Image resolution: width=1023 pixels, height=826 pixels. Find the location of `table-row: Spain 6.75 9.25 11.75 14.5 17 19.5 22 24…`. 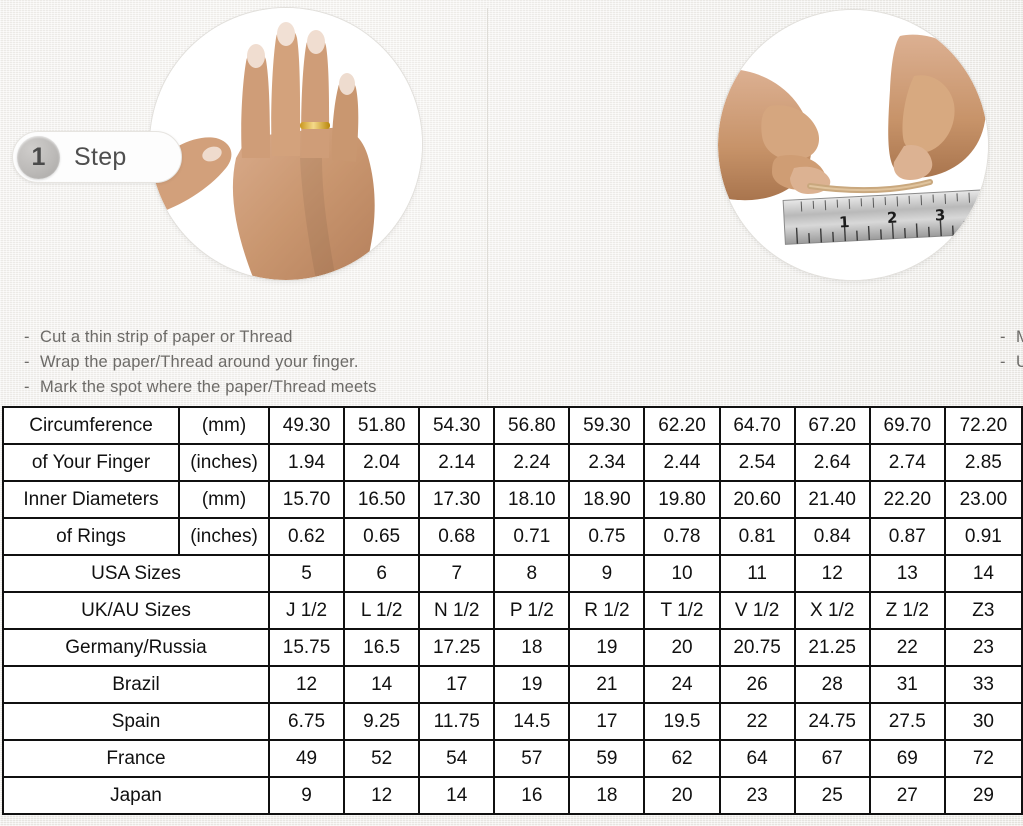

table-row: Spain 6.75 9.25 11.75 14.5 17 19.5 22 24… is located at coordinates (512, 722).